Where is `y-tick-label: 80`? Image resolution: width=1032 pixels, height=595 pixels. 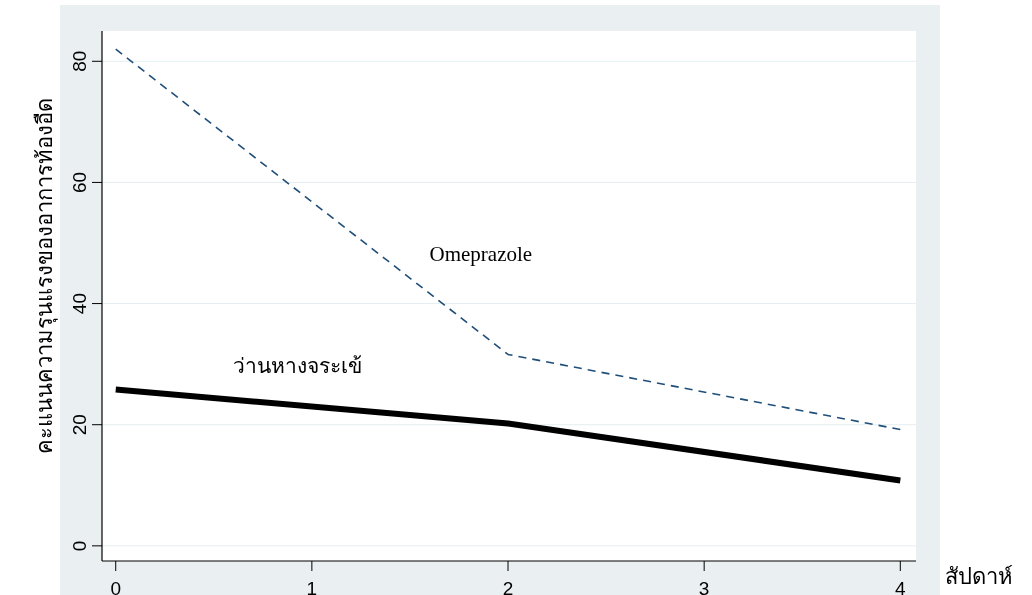 y-tick-label: 80 is located at coordinates (79, 61).